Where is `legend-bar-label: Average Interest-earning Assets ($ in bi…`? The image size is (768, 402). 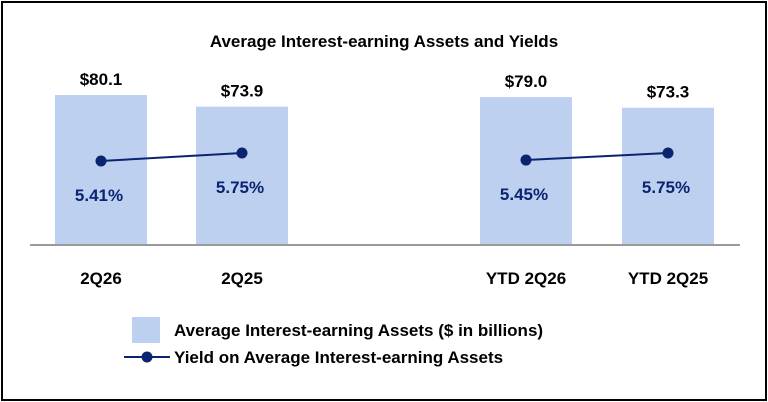
legend-bar-label: Average Interest-earning Assets ($ in bi… is located at coordinates (358, 330).